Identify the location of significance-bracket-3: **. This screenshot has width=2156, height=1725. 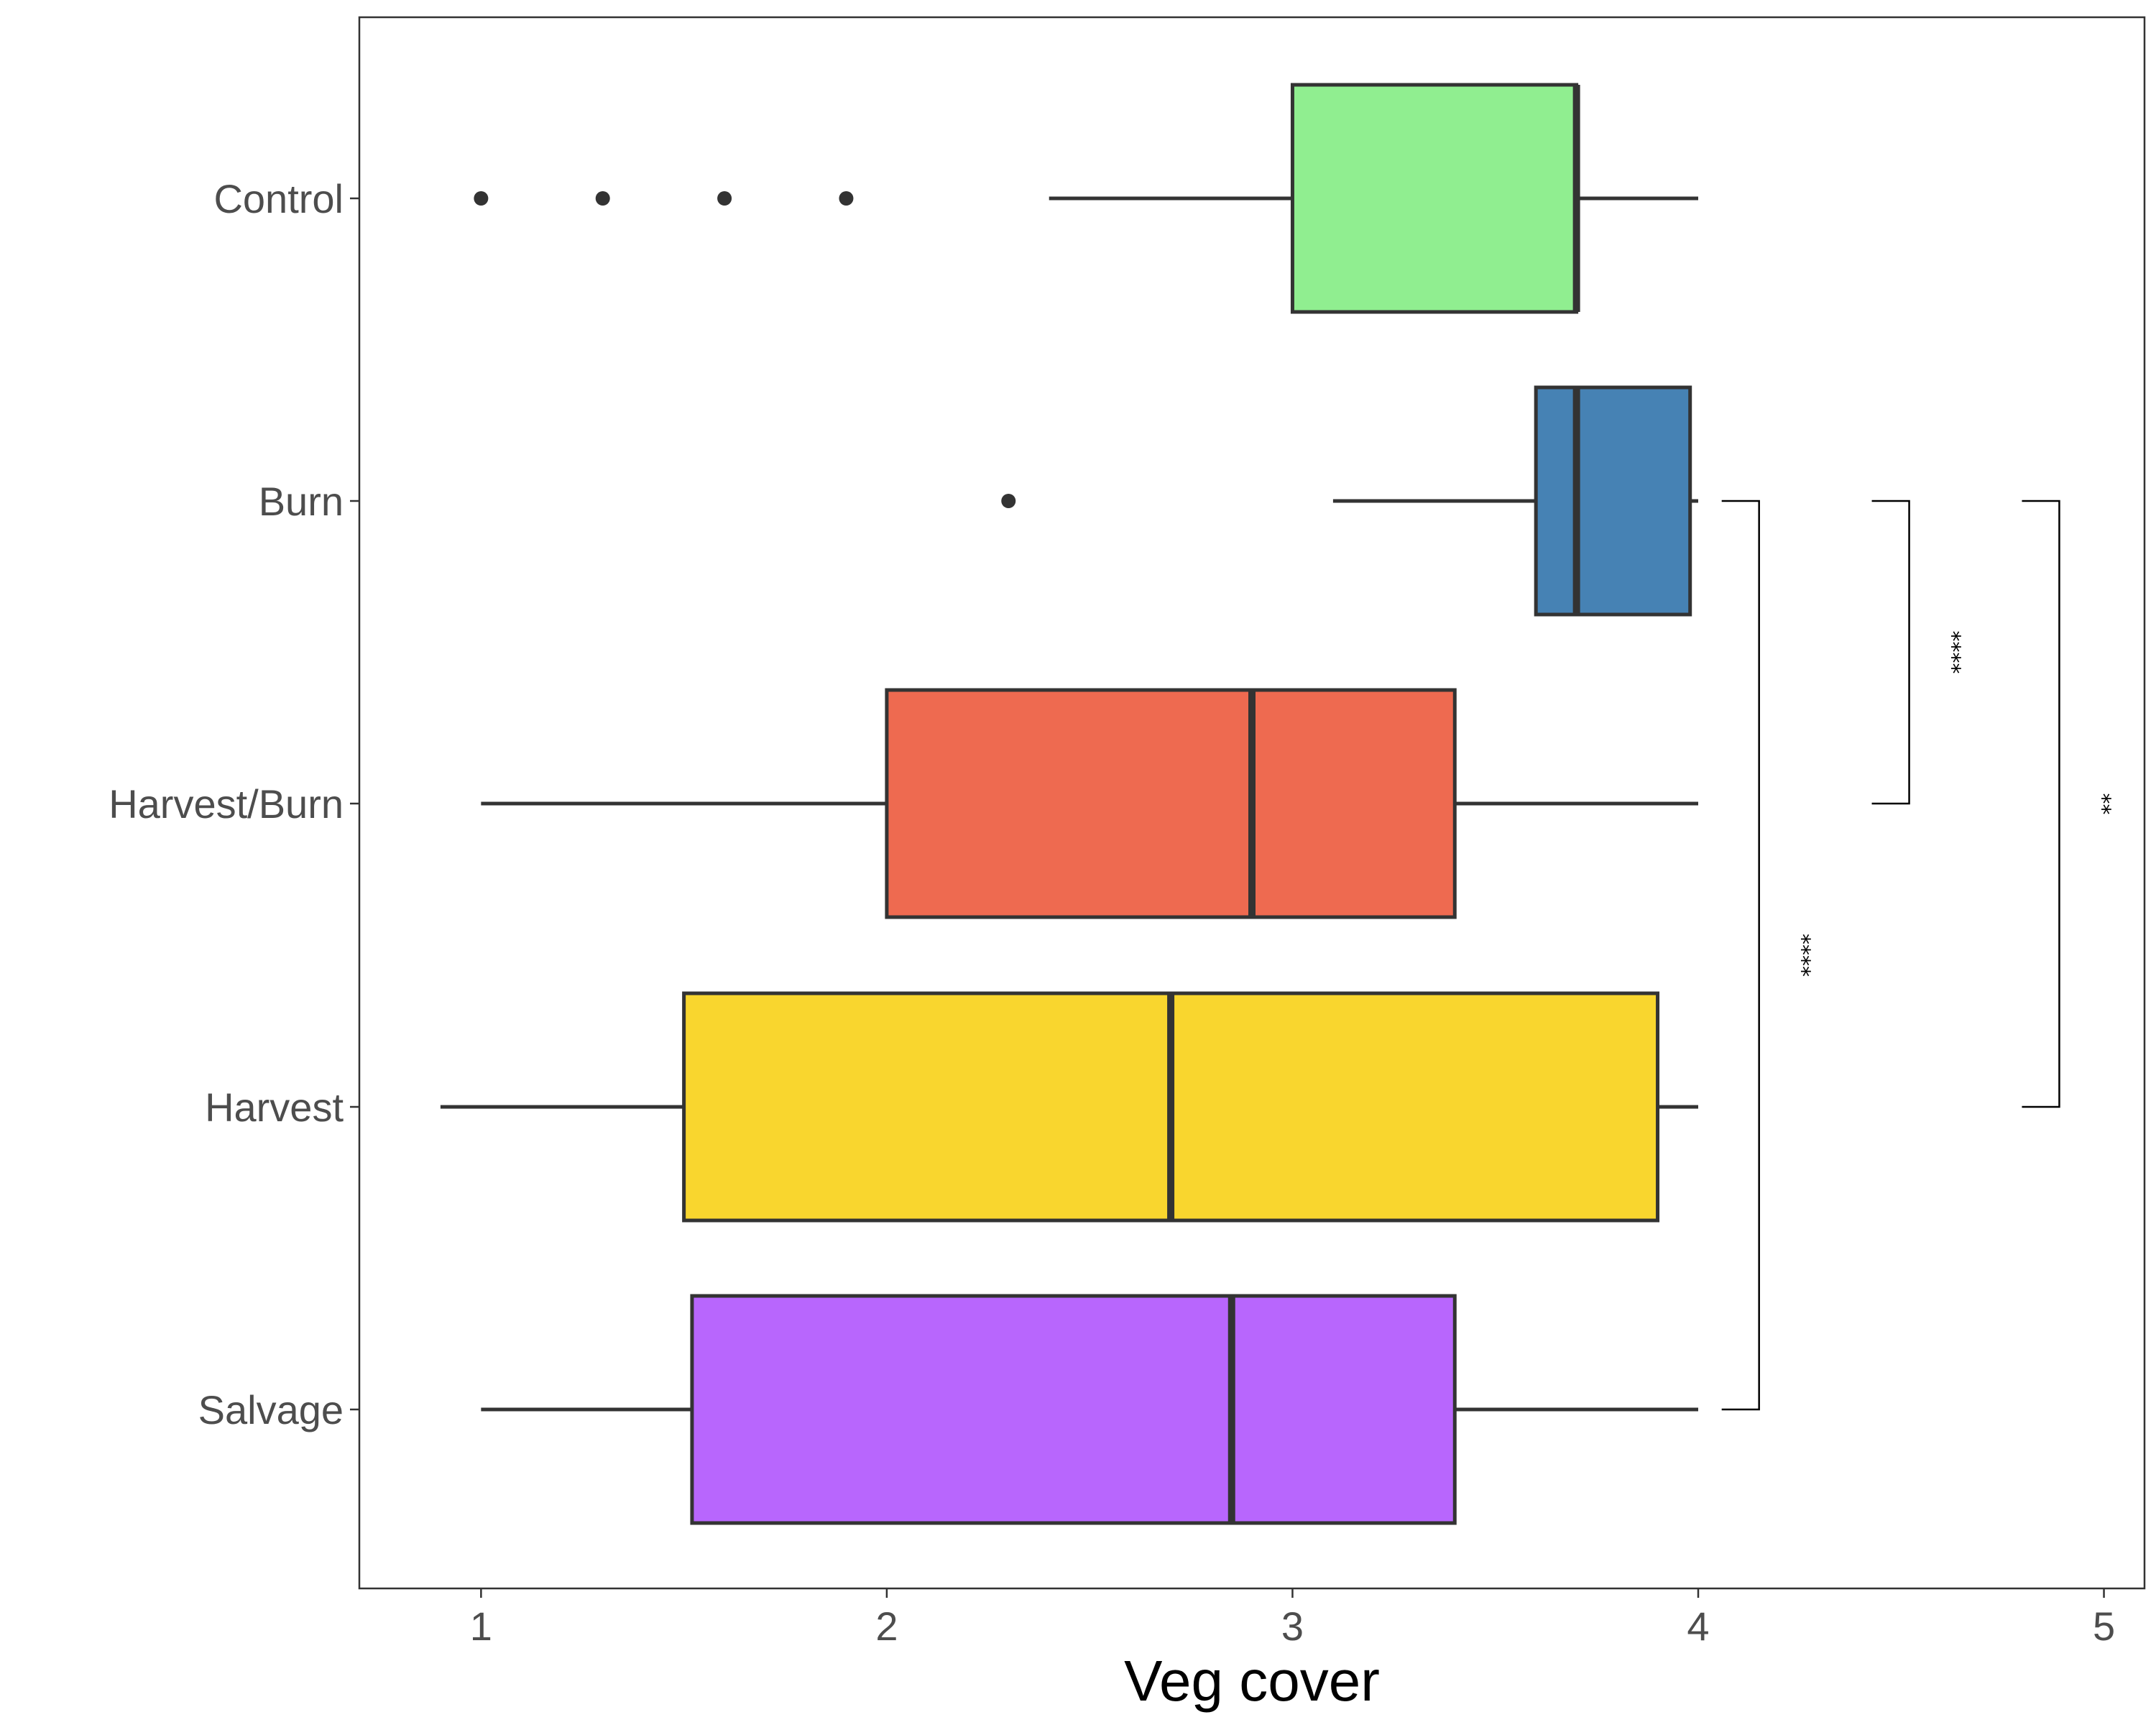
(2068, 804).